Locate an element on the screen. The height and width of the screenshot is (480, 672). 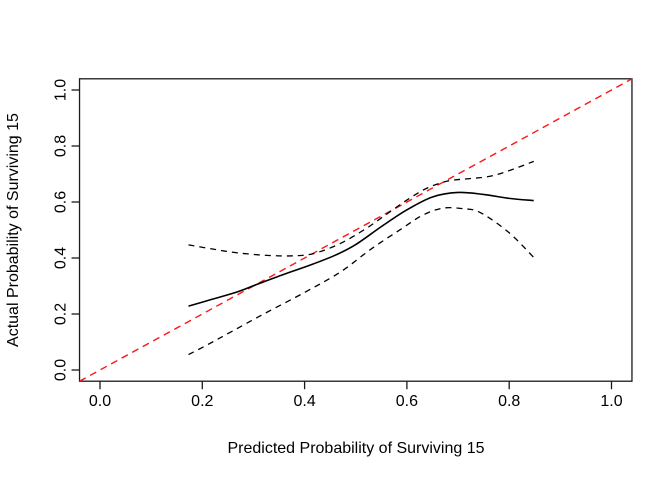
x-tick-label: 0.0 is located at coordinates (100, 401).